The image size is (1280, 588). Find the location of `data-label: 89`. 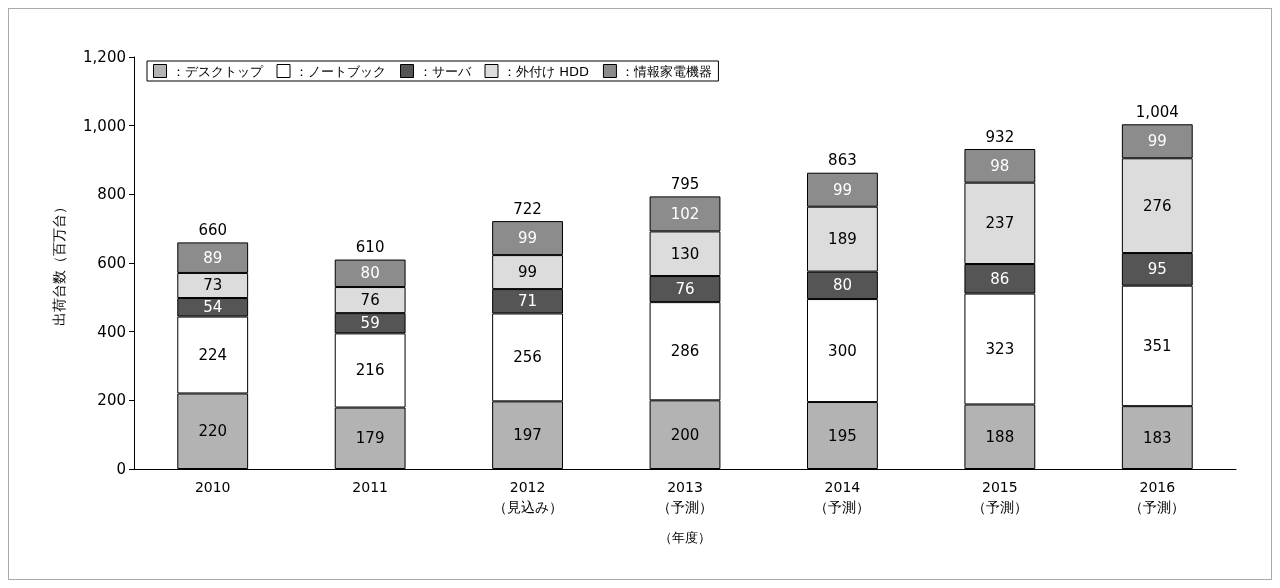

data-label: 89 is located at coordinates (213, 257).